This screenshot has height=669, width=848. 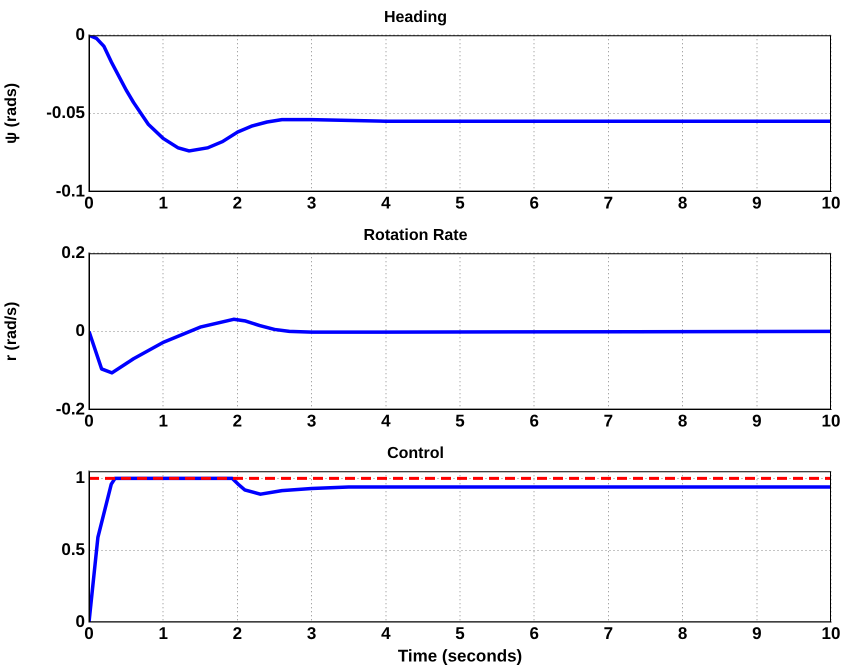 What do you see at coordinates (73, 549) in the screenshot?
I see `y-tick-label: 0.5` at bounding box center [73, 549].